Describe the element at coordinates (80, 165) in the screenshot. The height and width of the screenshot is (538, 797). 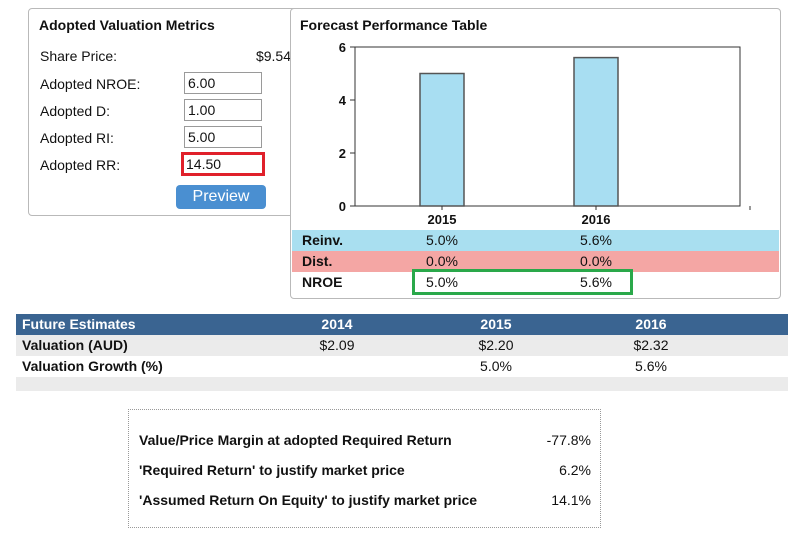
I see `rr-label: Adopted RR:` at that location.